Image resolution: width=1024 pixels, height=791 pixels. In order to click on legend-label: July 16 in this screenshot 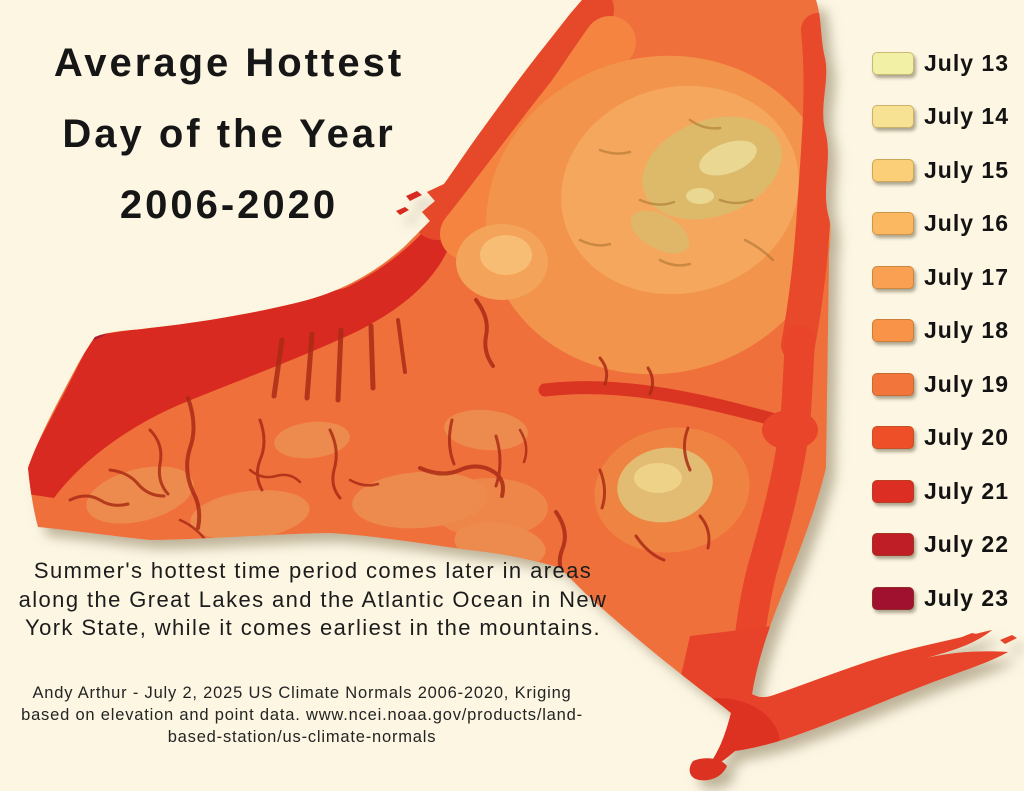, I will do `click(966, 223)`.